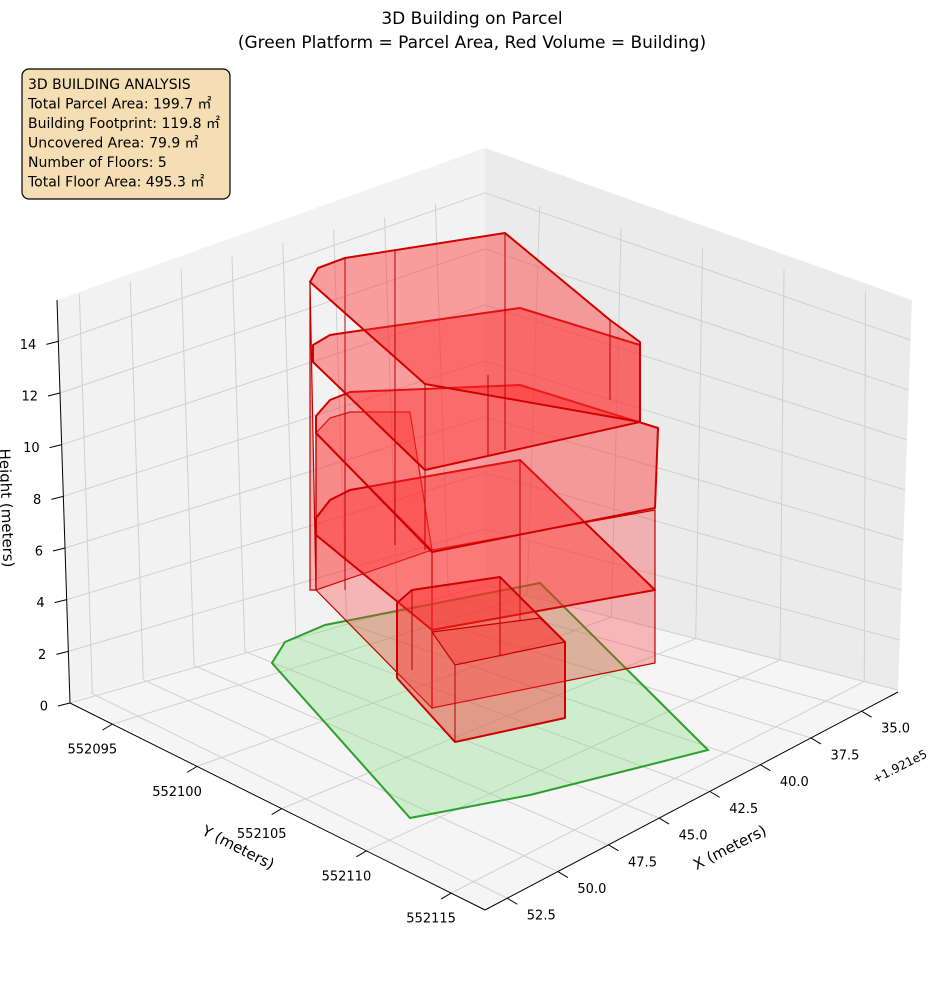 Image resolution: width=944 pixels, height=996 pixels. What do you see at coordinates (642, 862) in the screenshot?
I see `x-tick-label: 47.5` at bounding box center [642, 862].